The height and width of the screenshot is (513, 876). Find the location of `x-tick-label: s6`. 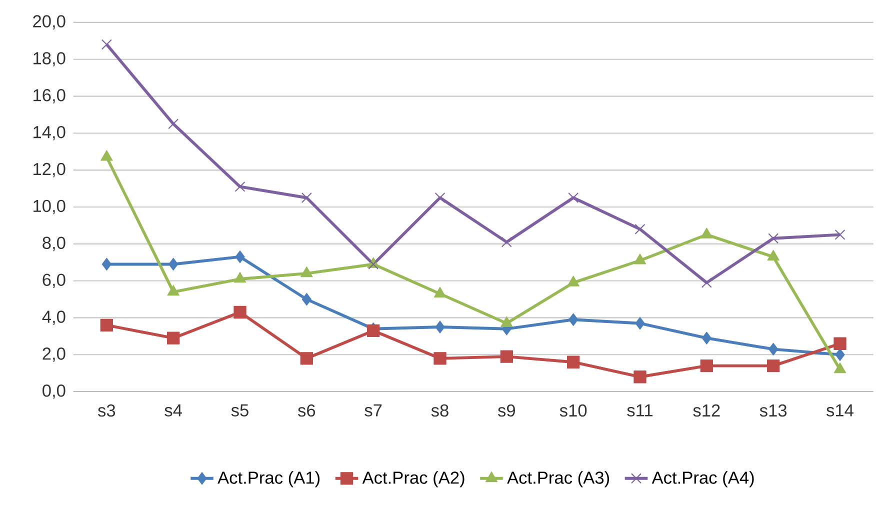

x-tick-label: s6 is located at coordinates (307, 410).